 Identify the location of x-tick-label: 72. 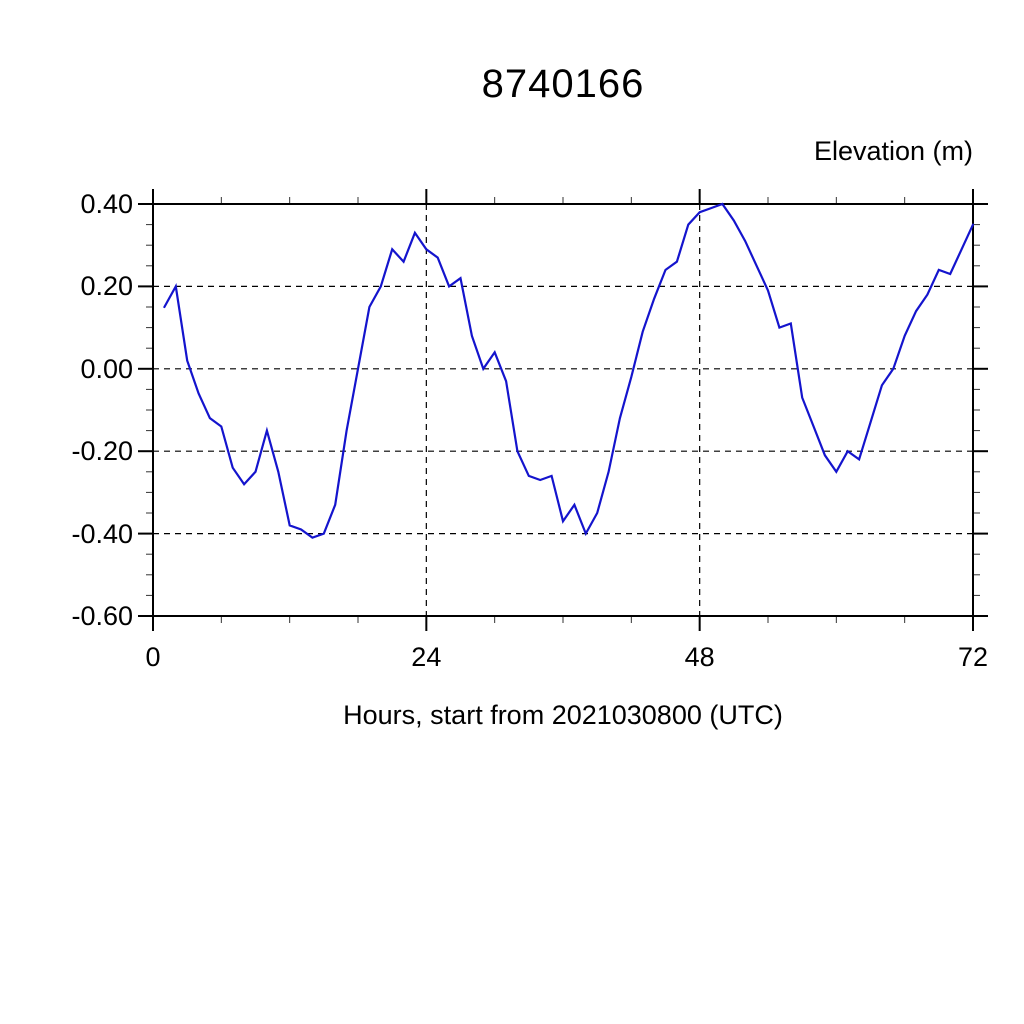
(973, 657).